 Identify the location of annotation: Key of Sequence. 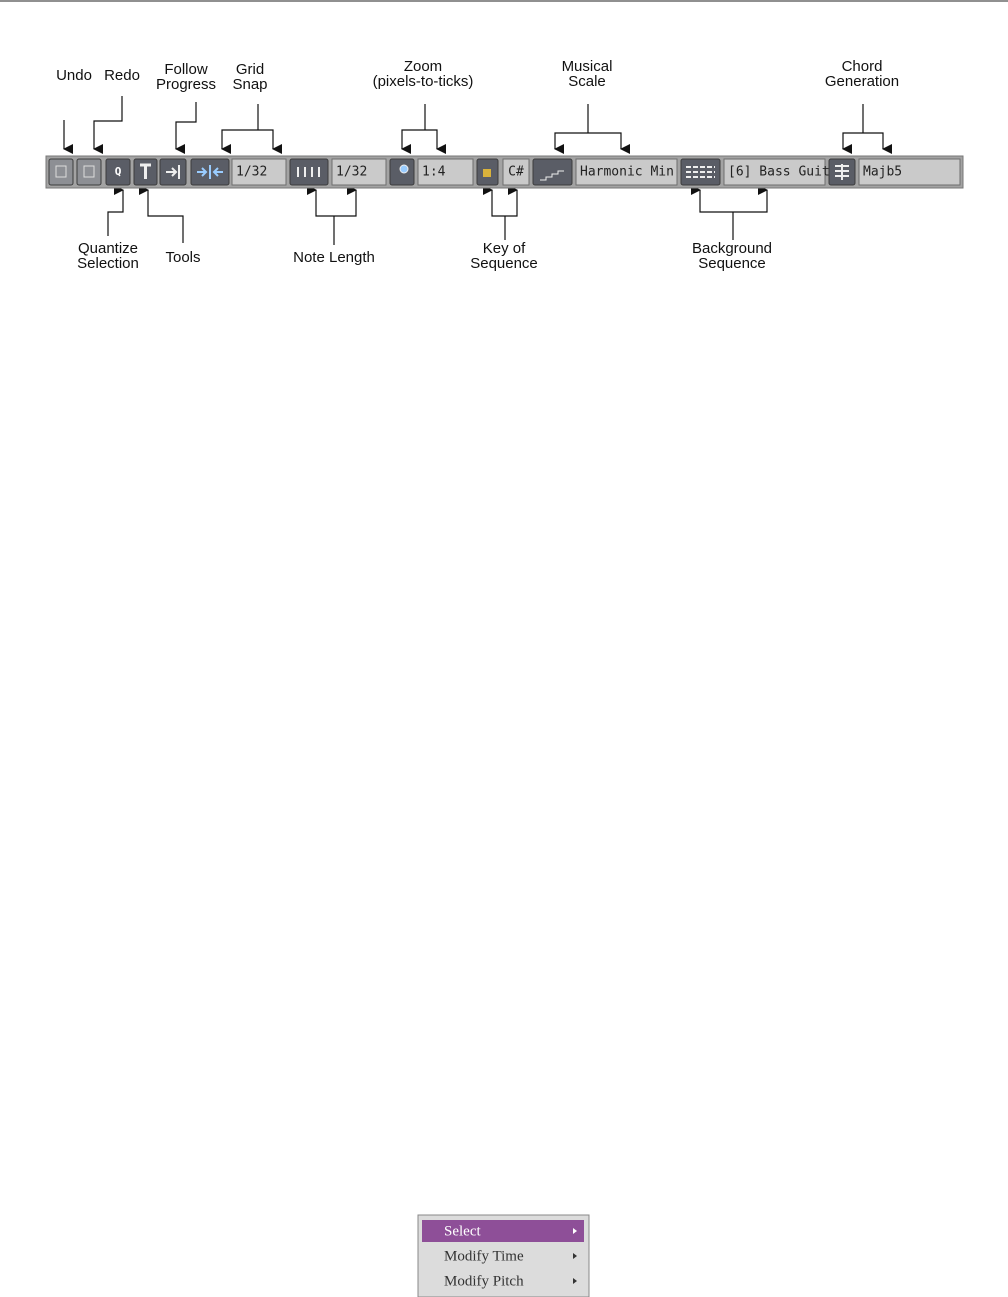
(504, 256).